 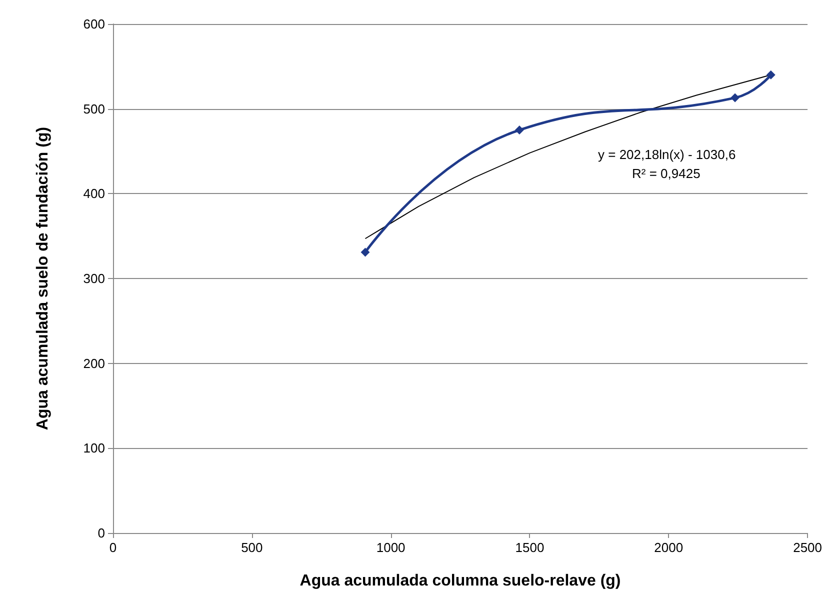 What do you see at coordinates (669, 547) in the screenshot?
I see `x-tick-label: 2000` at bounding box center [669, 547].